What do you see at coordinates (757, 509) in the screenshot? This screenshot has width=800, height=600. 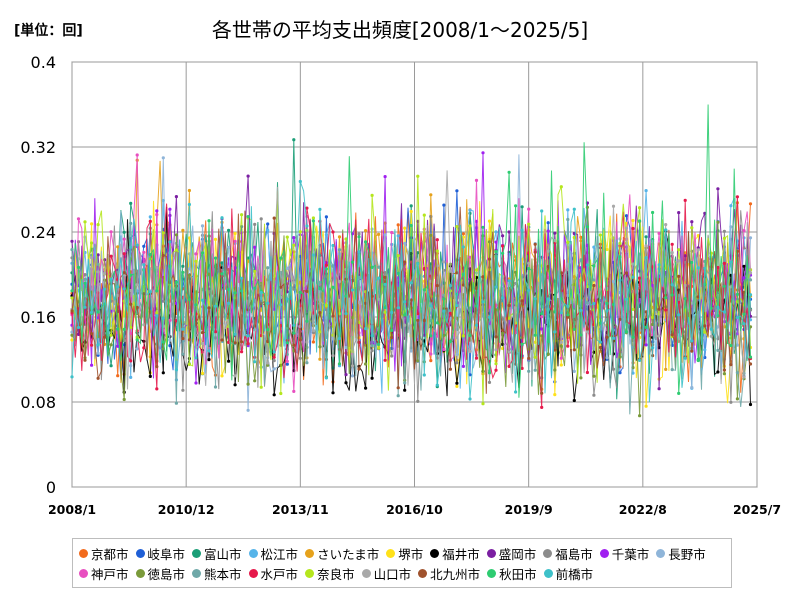 I see `x-tick-label: 2025/7` at bounding box center [757, 509].